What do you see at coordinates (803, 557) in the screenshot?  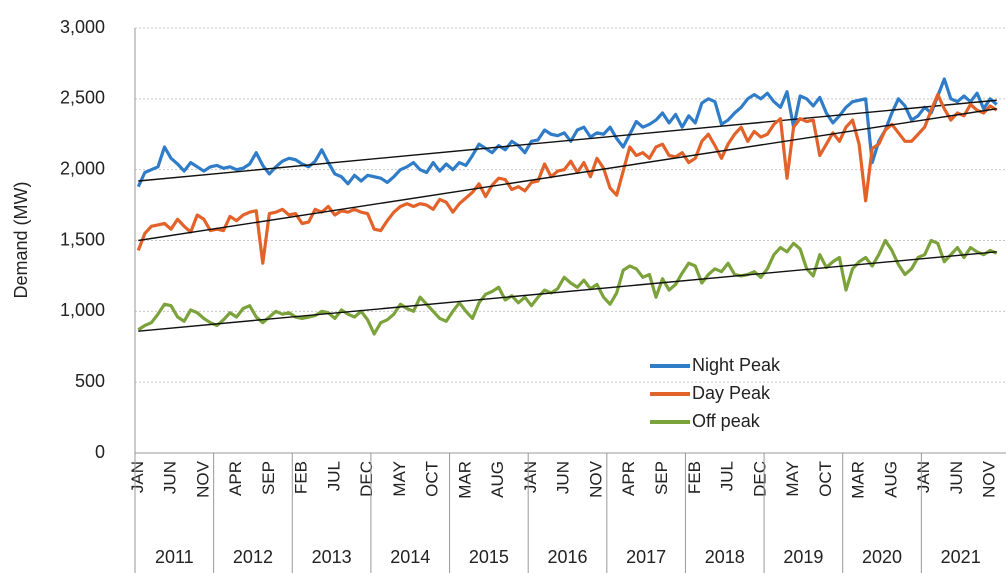 I see `year-label: 2019` at bounding box center [803, 557].